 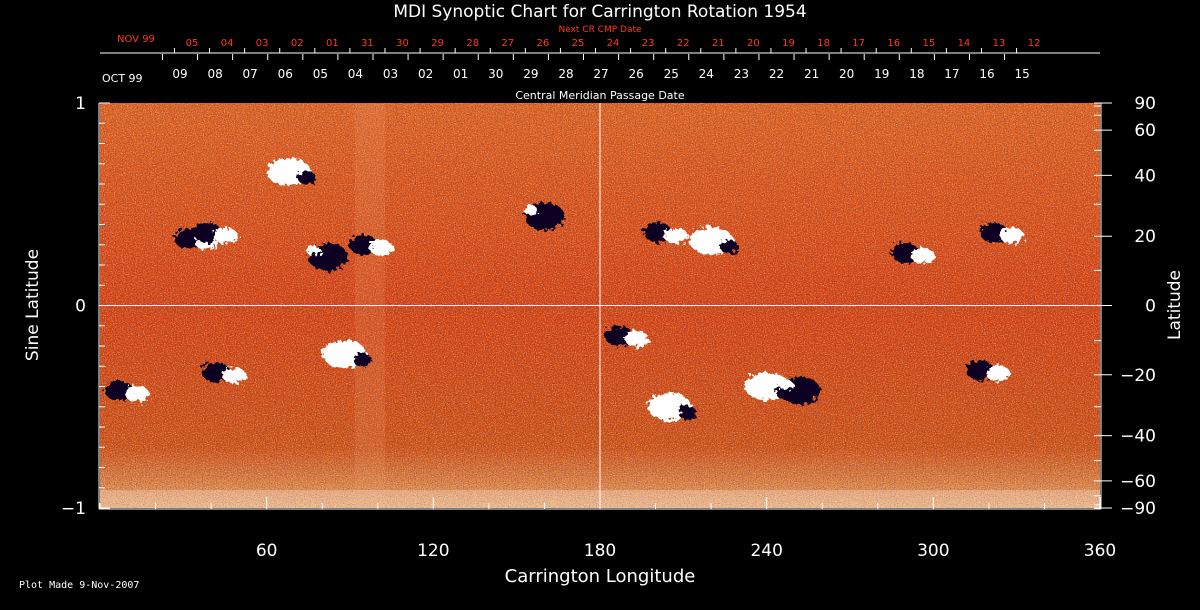 I want to click on cmp-date-label: 02, so click(x=425, y=74).